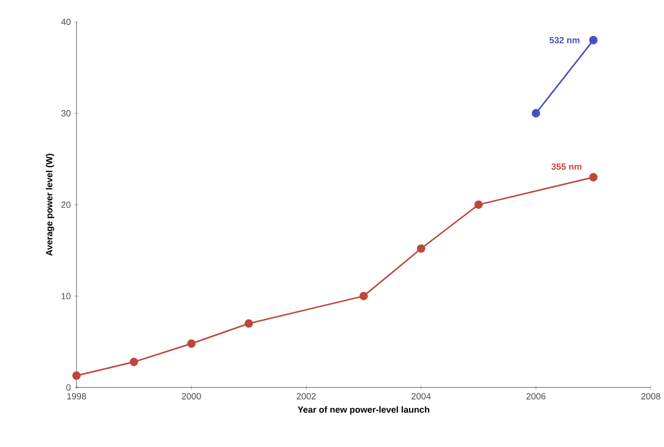 The width and height of the screenshot is (664, 447). What do you see at coordinates (191, 396) in the screenshot?
I see `x-tick-label: 2000` at bounding box center [191, 396].